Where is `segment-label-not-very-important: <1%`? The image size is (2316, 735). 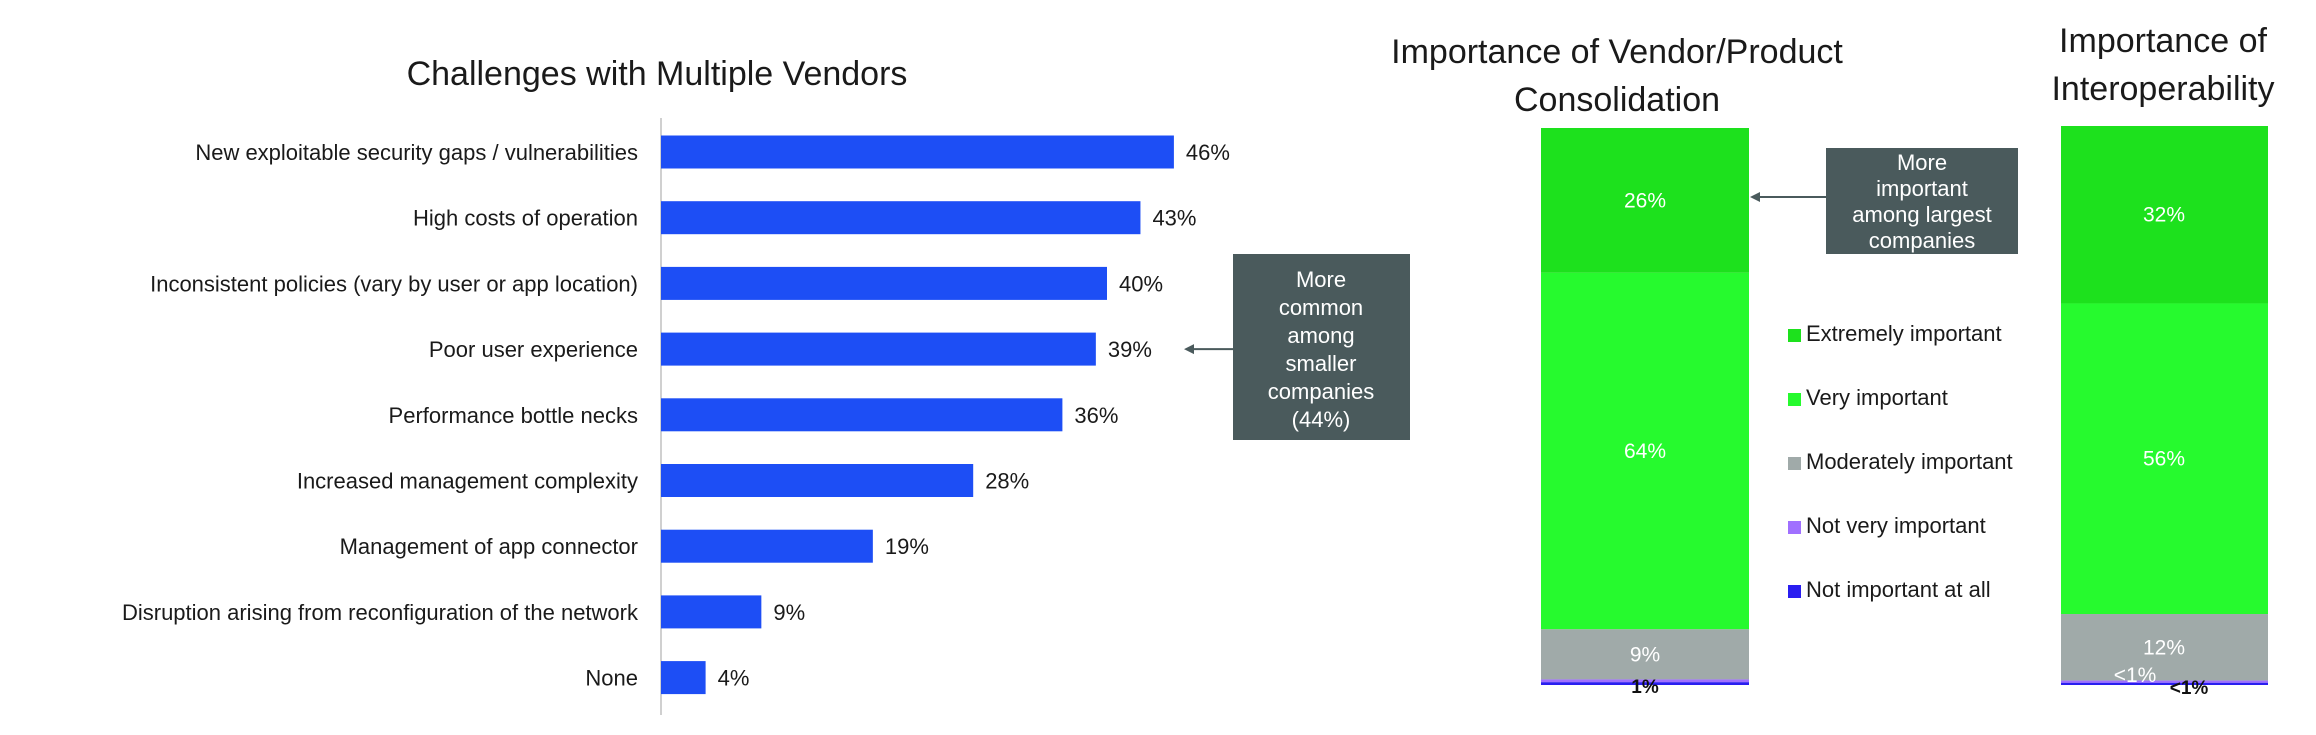 segment-label-not-very-important: <1% is located at coordinates (2135, 675).